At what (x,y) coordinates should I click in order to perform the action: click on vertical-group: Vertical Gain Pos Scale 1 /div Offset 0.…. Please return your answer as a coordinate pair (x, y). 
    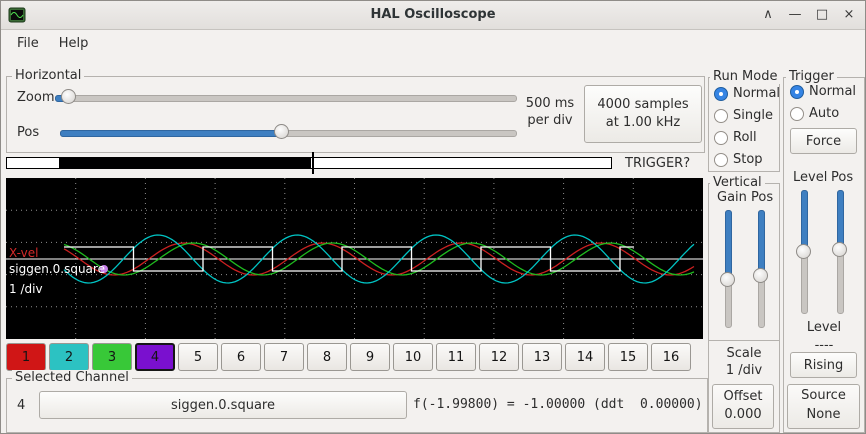
    Looking at the image, I should click on (744, 304).